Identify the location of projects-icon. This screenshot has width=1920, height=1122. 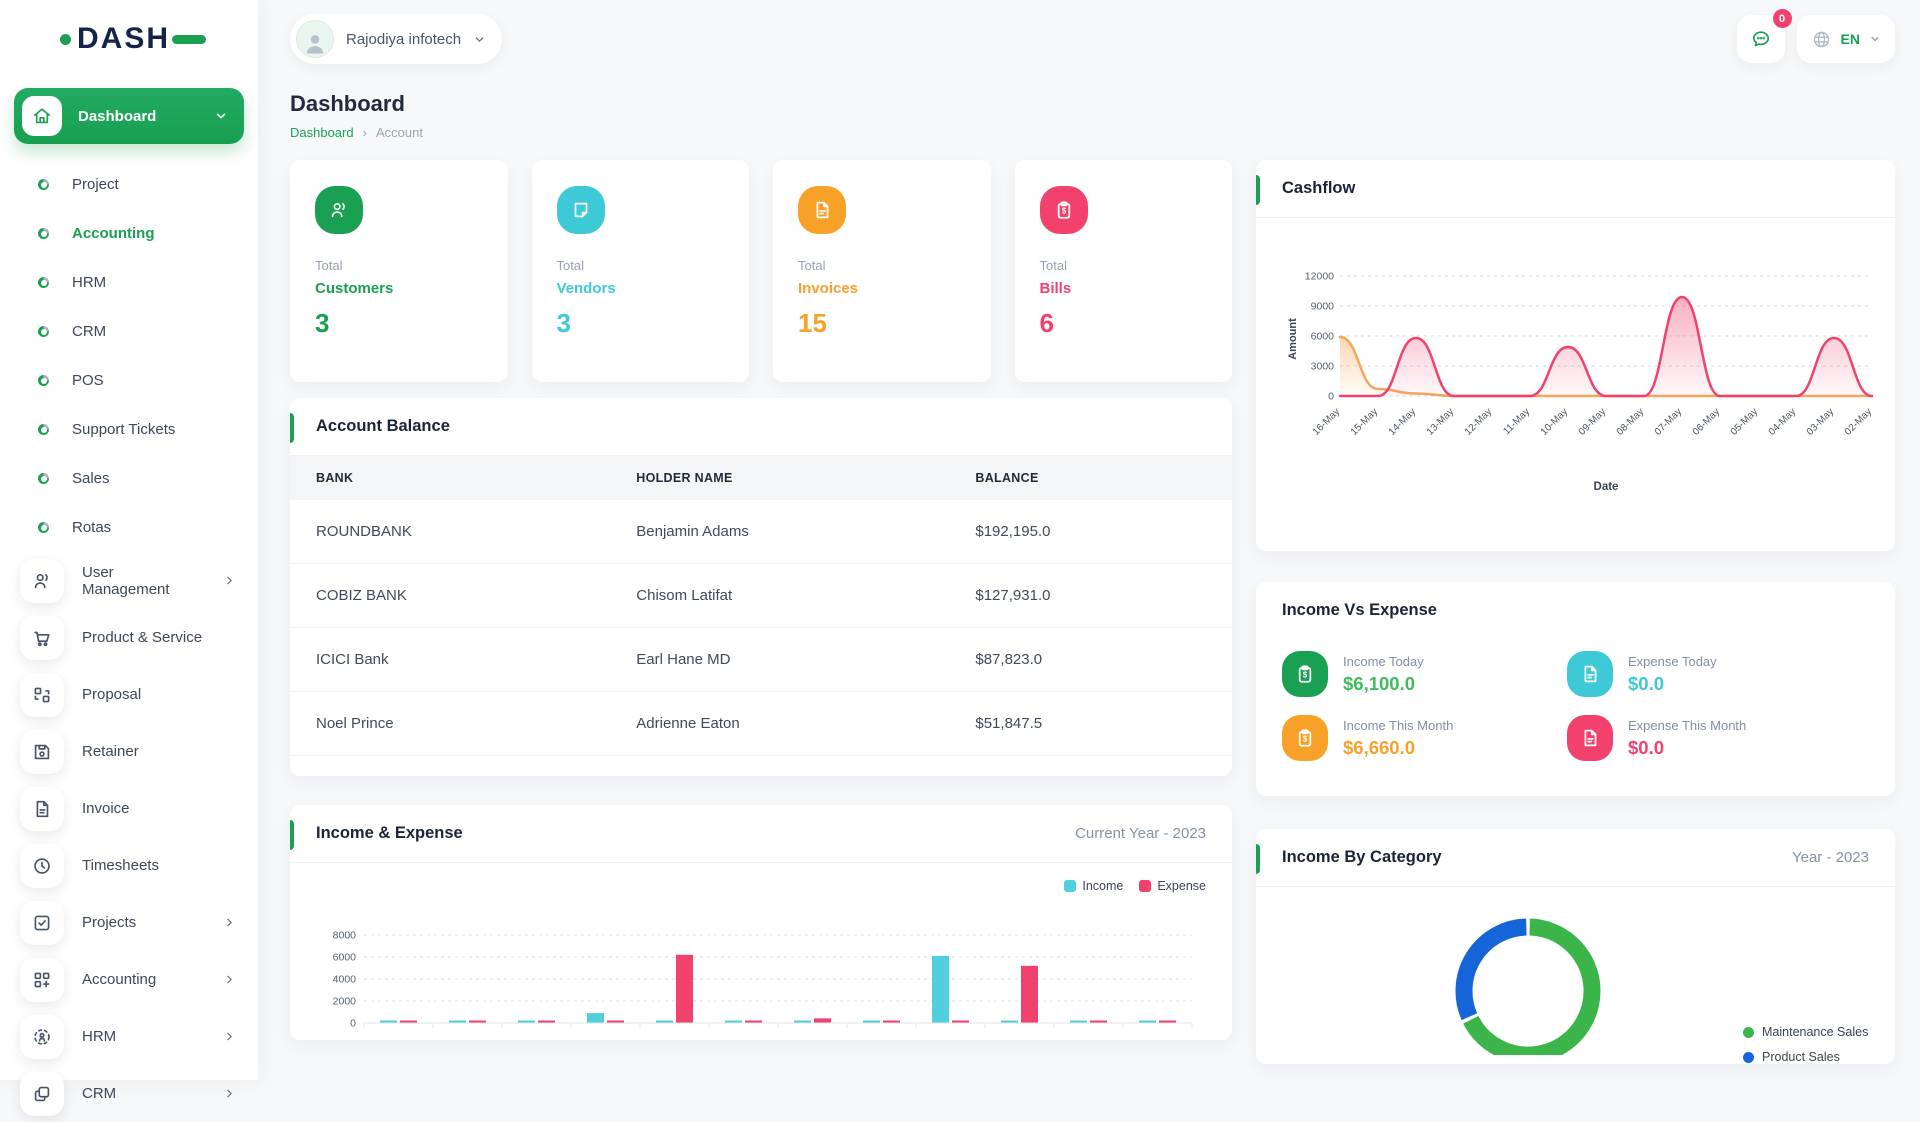
(42, 923).